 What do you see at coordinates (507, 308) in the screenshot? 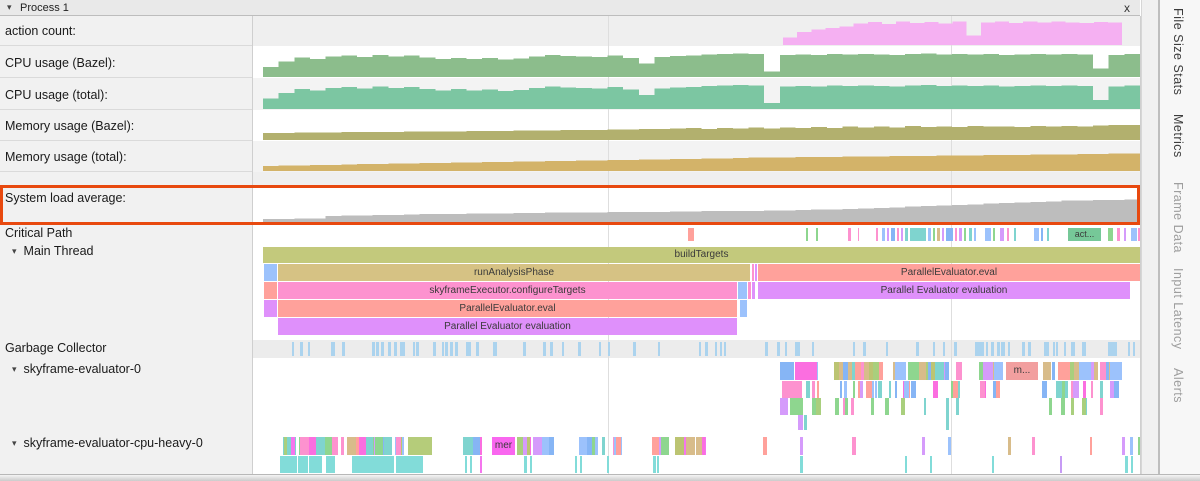
I see `trace-slice: ParallelEvaluator.eval` at bounding box center [507, 308].